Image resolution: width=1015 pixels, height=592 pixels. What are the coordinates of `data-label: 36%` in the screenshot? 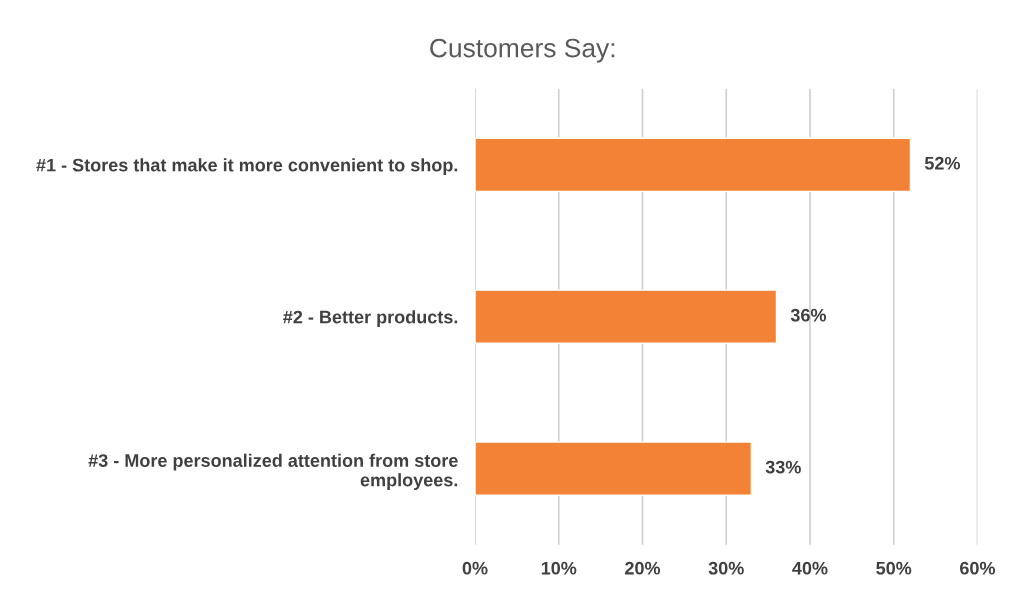 It's located at (808, 315).